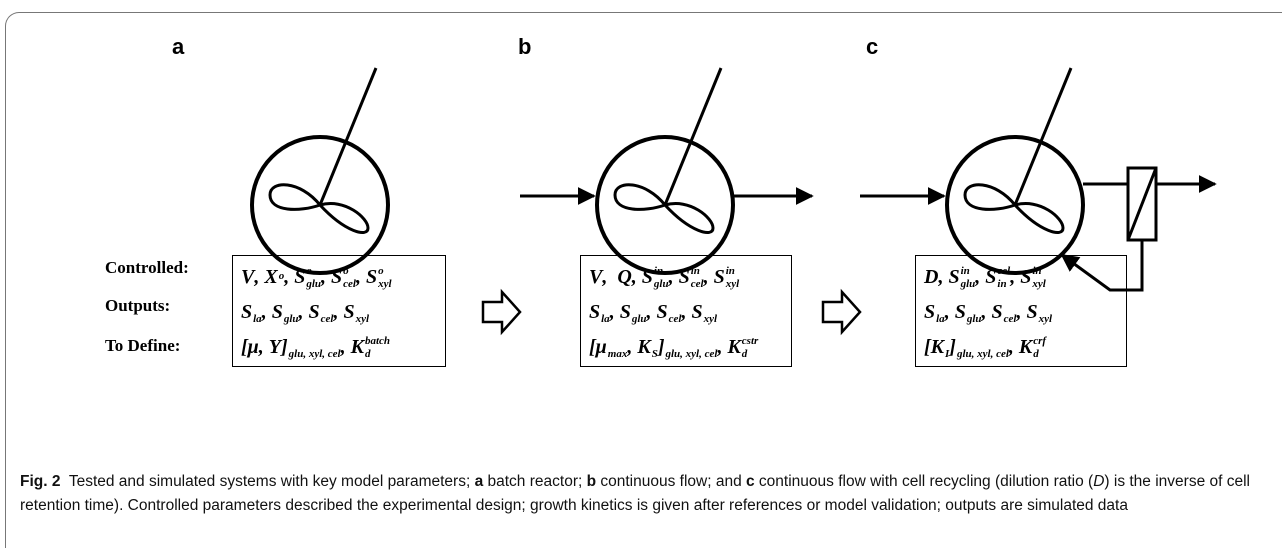 Image resolution: width=1282 pixels, height=548 pixels. Describe the element at coordinates (750, 340) in the screenshot. I see `superscript: cstr` at that location.